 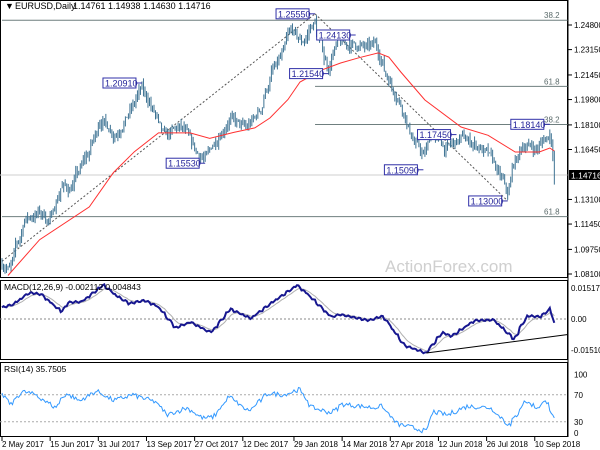 What do you see at coordinates (460, 444) in the screenshot?
I see `time-axis-label: 12 Jun 2018` at bounding box center [460, 444].